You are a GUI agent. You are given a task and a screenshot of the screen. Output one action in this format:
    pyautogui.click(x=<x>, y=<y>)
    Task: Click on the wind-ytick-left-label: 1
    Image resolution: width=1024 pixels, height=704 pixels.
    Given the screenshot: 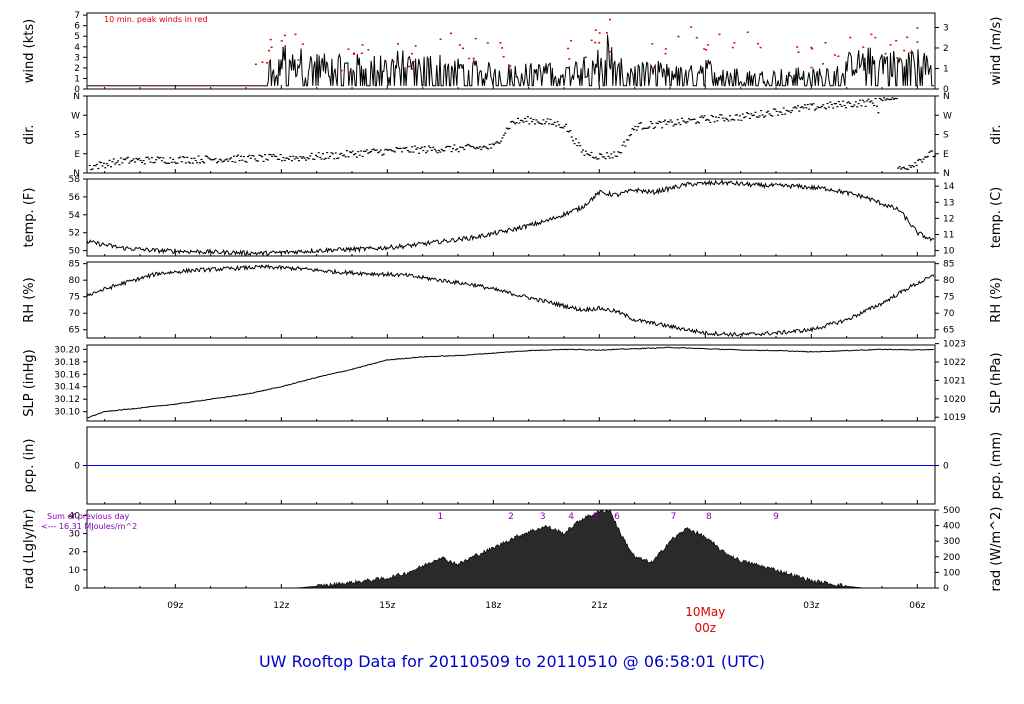 What is the action you would take?
    pyautogui.click(x=77, y=79)
    